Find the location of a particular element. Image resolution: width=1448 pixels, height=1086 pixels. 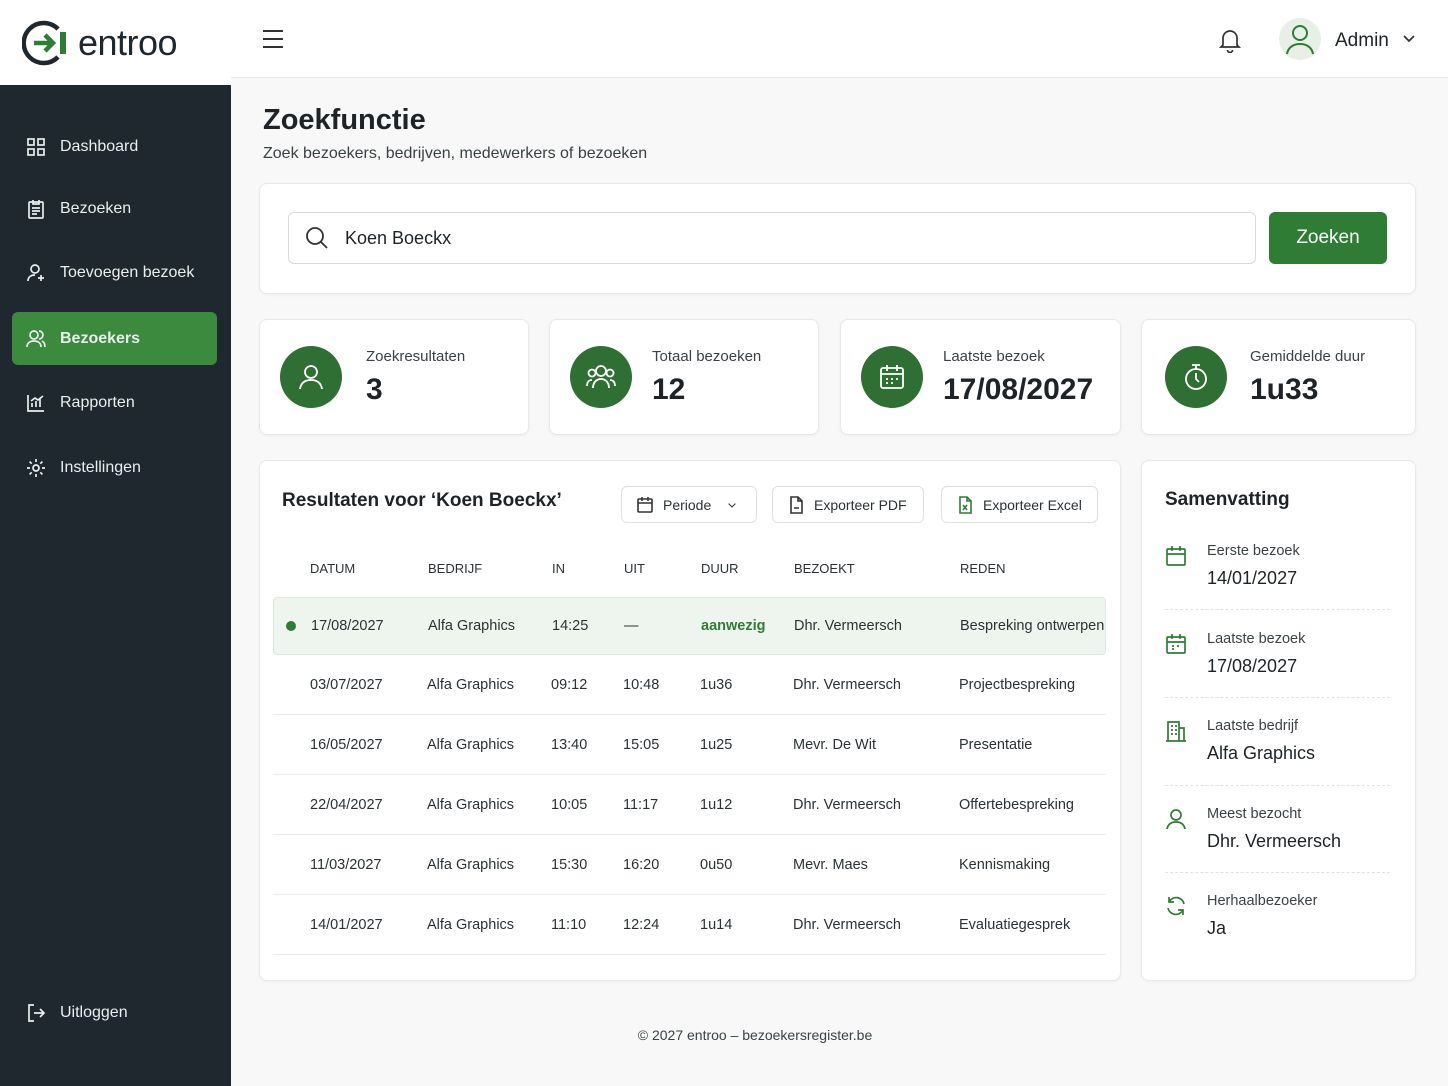

table-cell: 09:12 is located at coordinates (569, 684).